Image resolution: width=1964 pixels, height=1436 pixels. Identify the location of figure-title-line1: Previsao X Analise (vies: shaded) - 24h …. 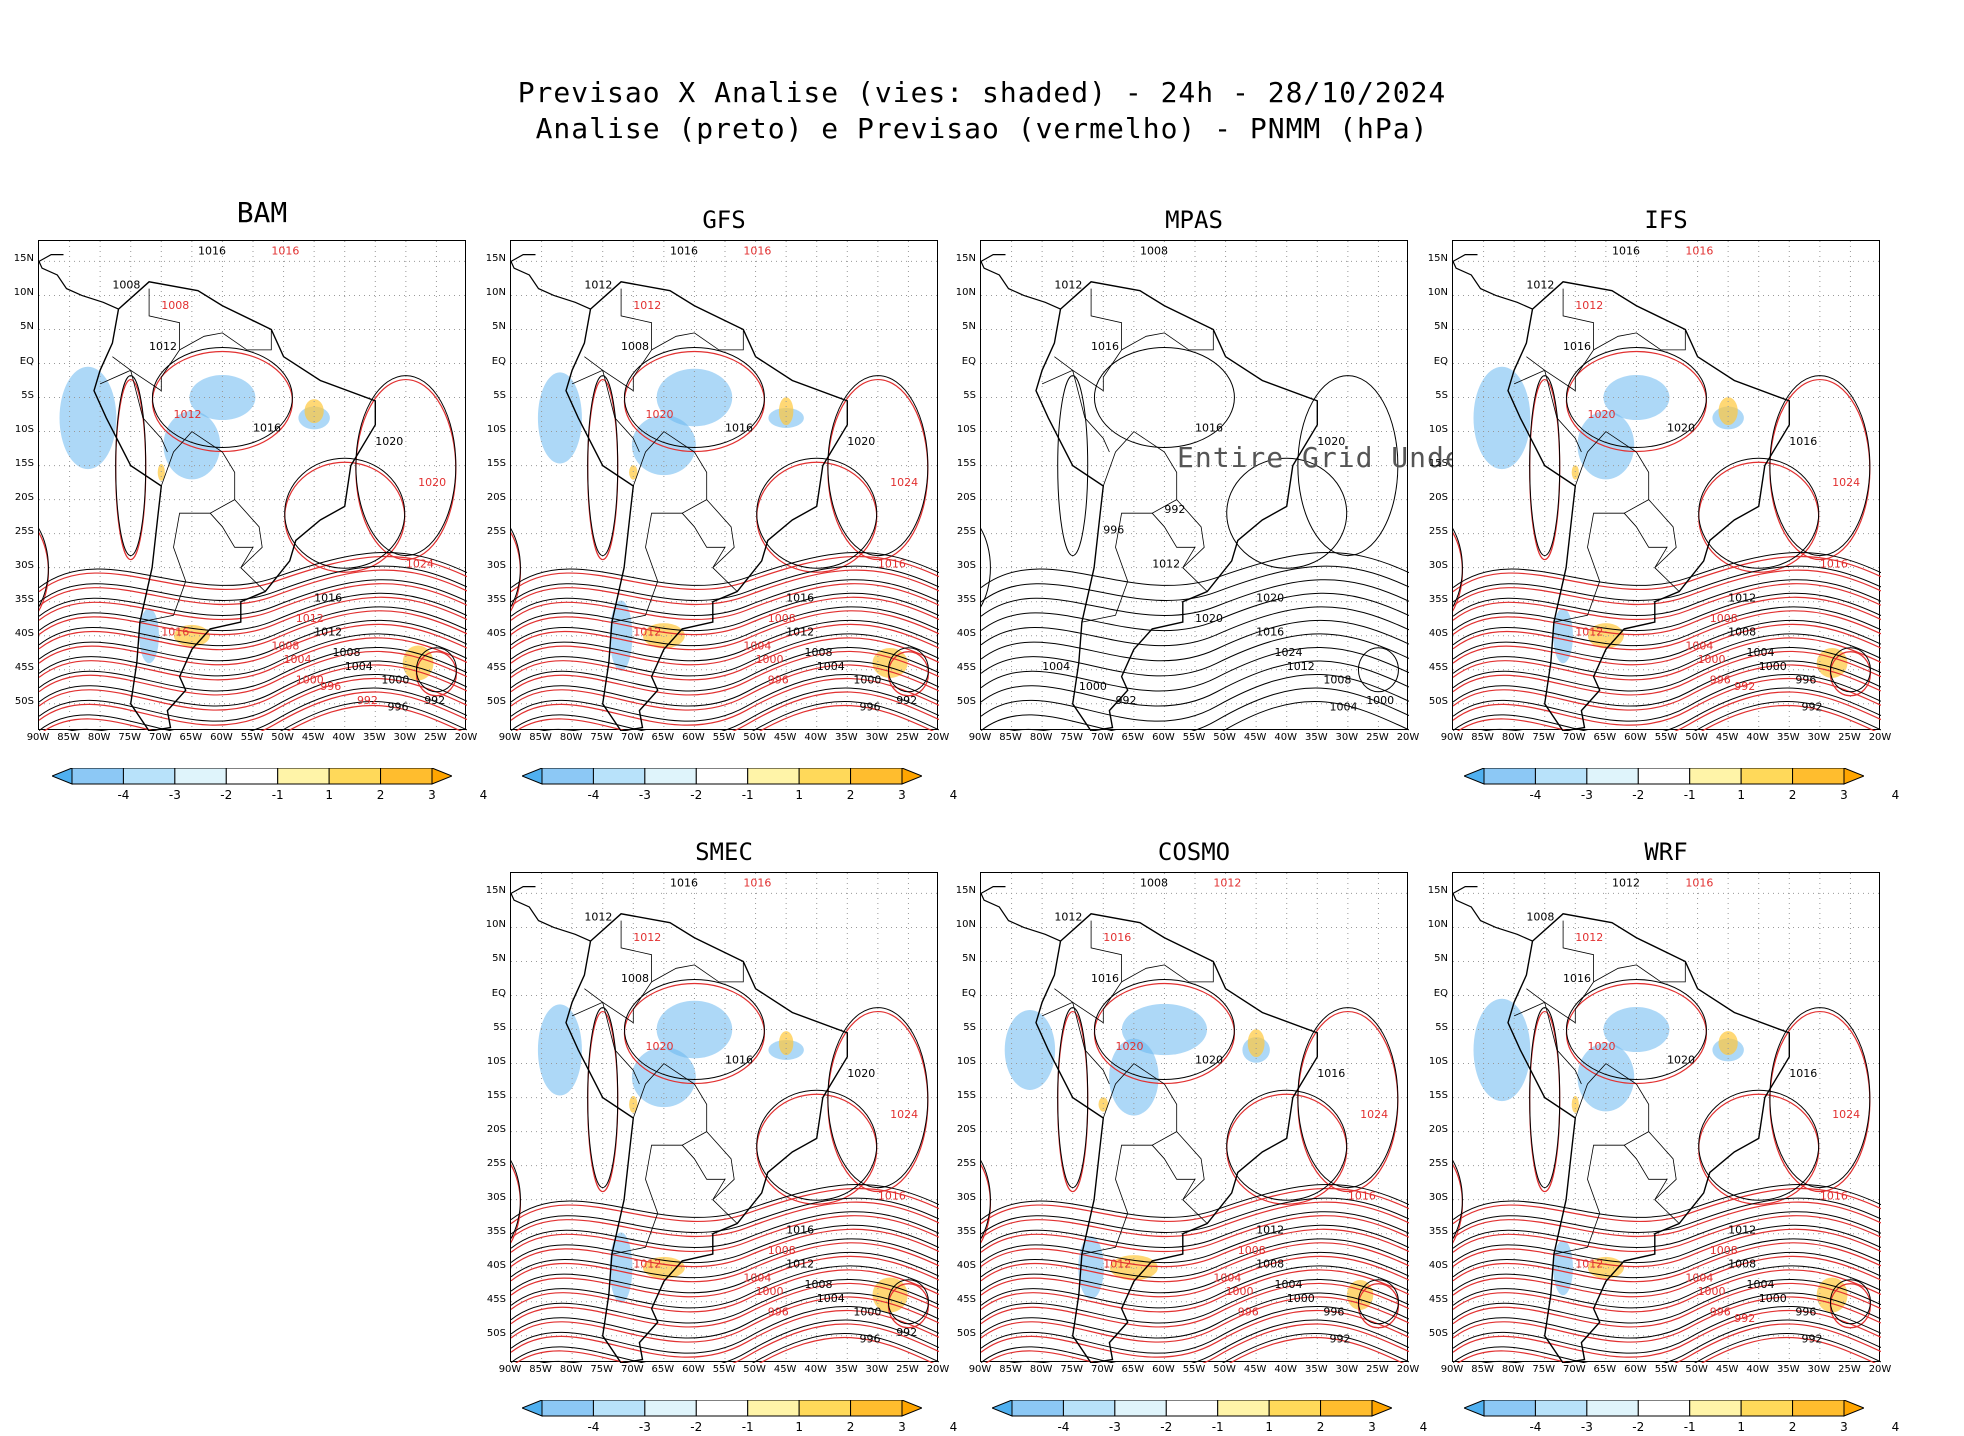
(982, 92).